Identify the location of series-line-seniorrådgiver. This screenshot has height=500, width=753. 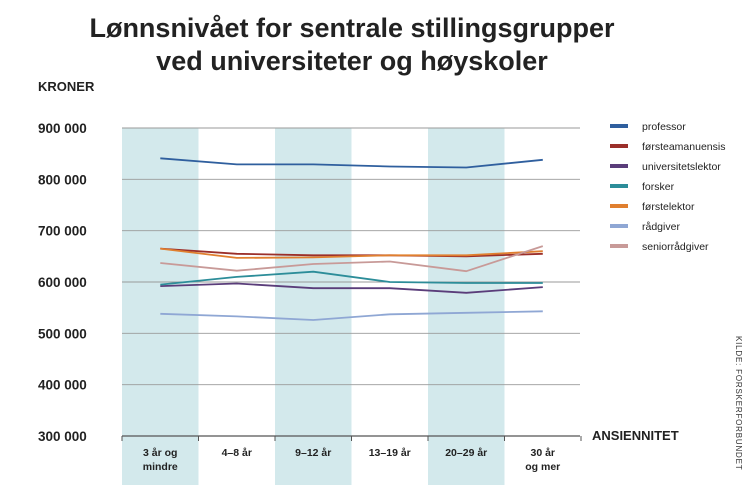
(352, 259).